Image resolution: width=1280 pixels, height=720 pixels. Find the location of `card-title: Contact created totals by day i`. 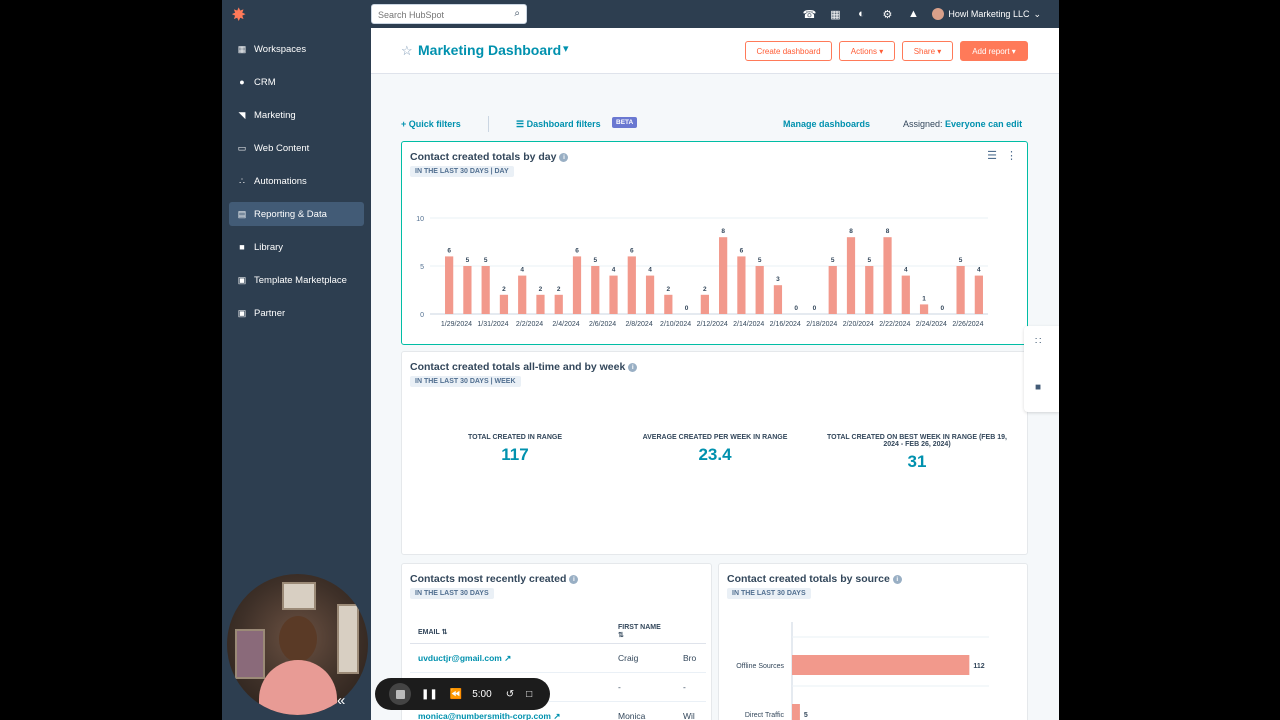

card-title: Contact created totals by day i is located at coordinates (489, 157).